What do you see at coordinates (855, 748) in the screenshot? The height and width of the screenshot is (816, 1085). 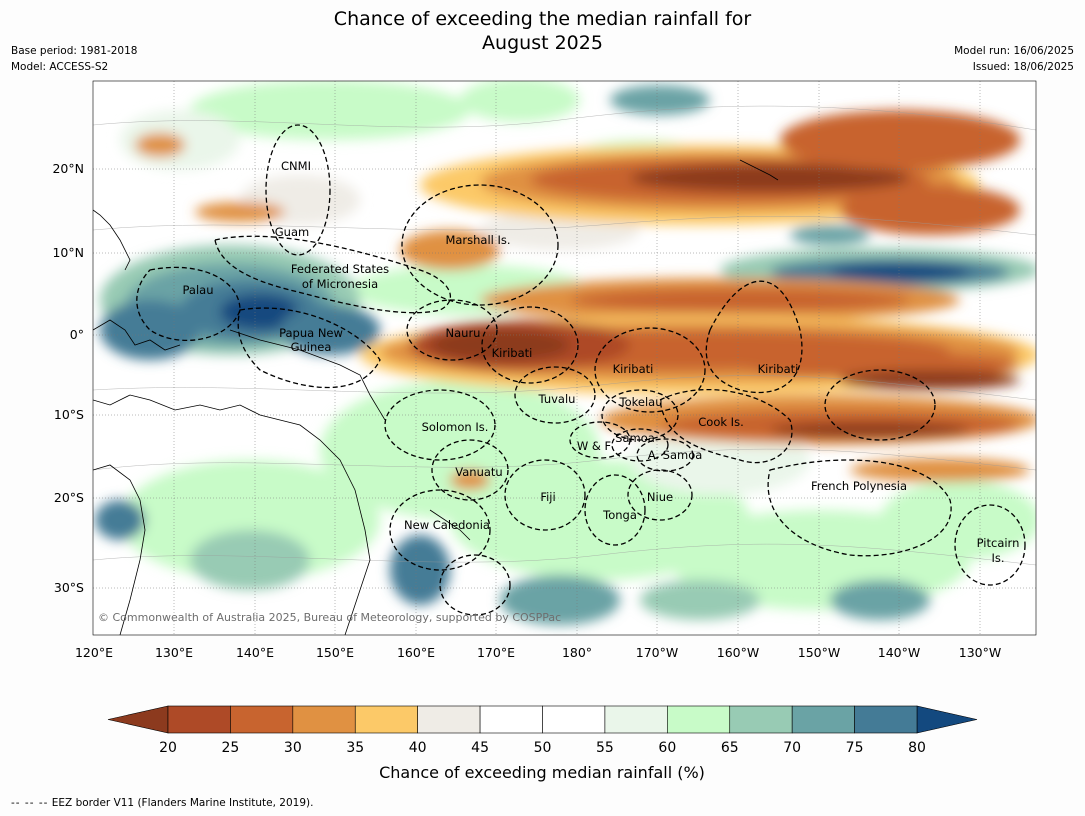 I see `colorbar-tick: 75` at bounding box center [855, 748].